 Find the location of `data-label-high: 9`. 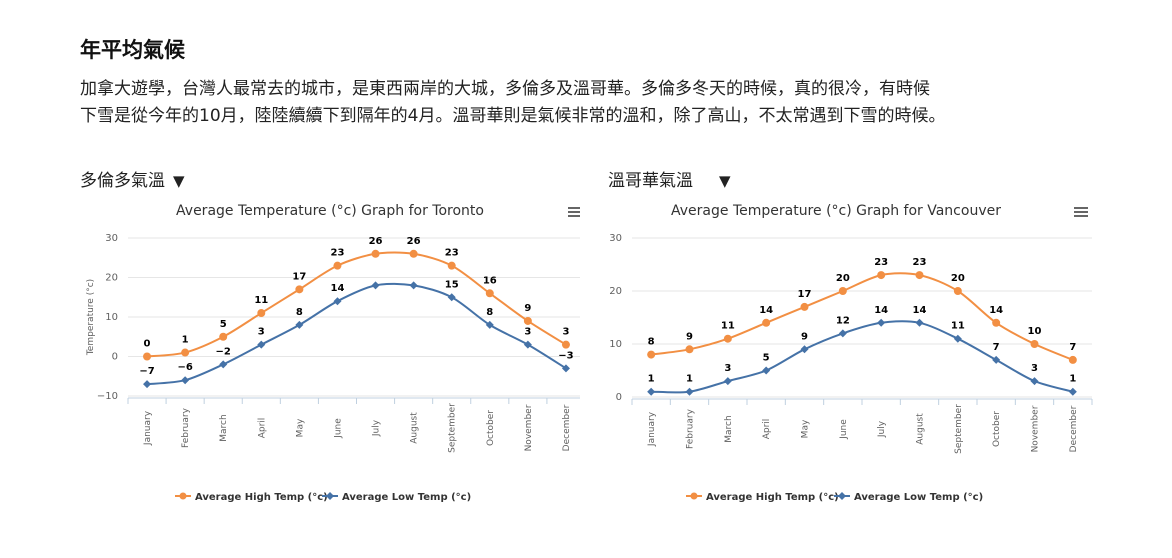

data-label-high: 9 is located at coordinates (689, 336).